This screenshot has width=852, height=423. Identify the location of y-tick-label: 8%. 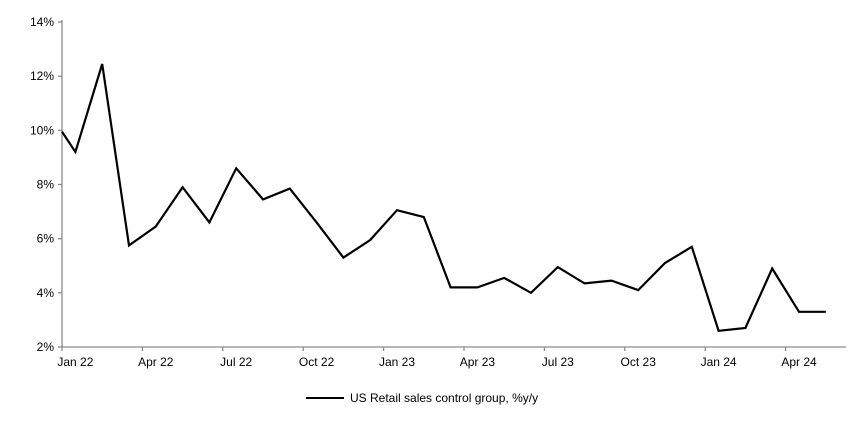
(46, 185).